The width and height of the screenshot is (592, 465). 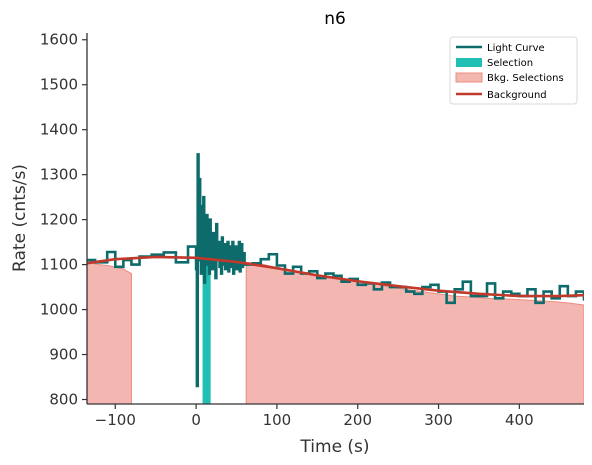 What do you see at coordinates (510, 63) in the screenshot?
I see `legend-selection-label: Selection` at bounding box center [510, 63].